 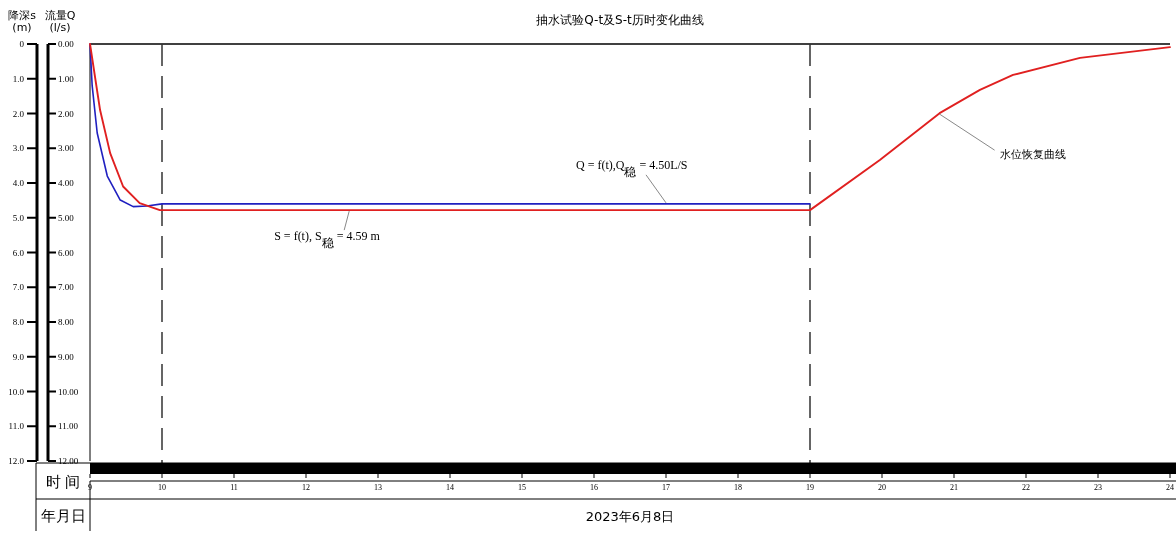 I want to click on y-tick-label: 12.0, so click(x=16, y=461).